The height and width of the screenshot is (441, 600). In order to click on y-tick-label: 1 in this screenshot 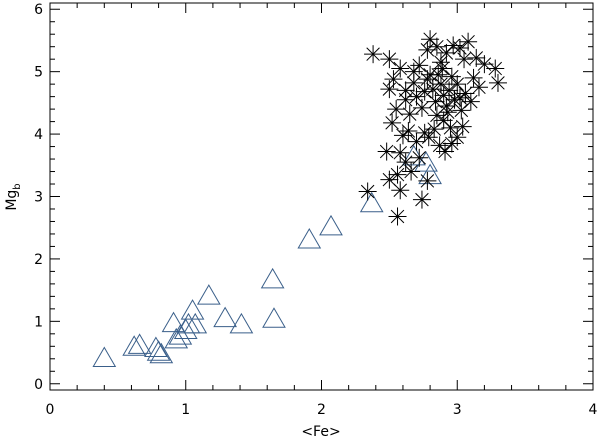, I will do `click(38, 322)`.